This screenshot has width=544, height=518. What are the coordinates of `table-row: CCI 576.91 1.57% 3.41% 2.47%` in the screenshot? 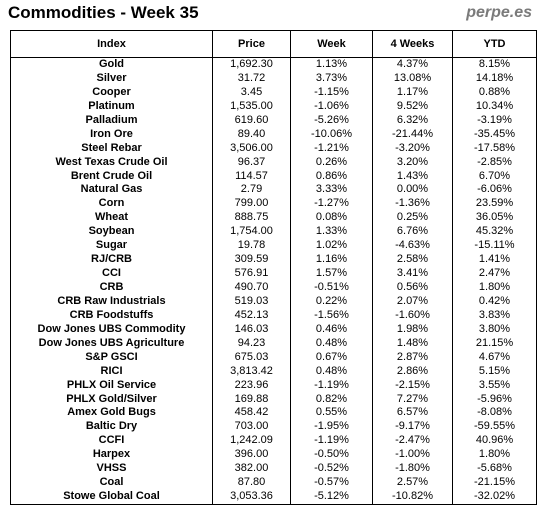 It's located at (273, 274).